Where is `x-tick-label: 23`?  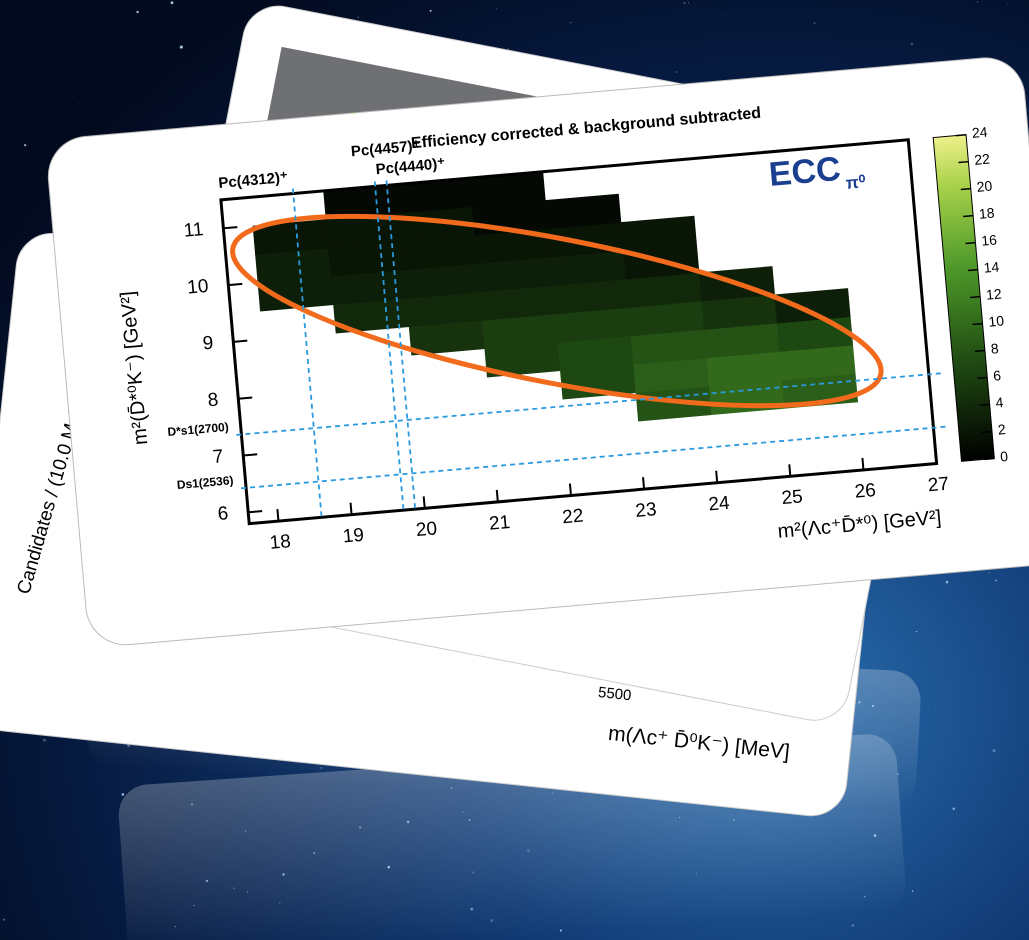
x-tick-label: 23 is located at coordinates (646, 510).